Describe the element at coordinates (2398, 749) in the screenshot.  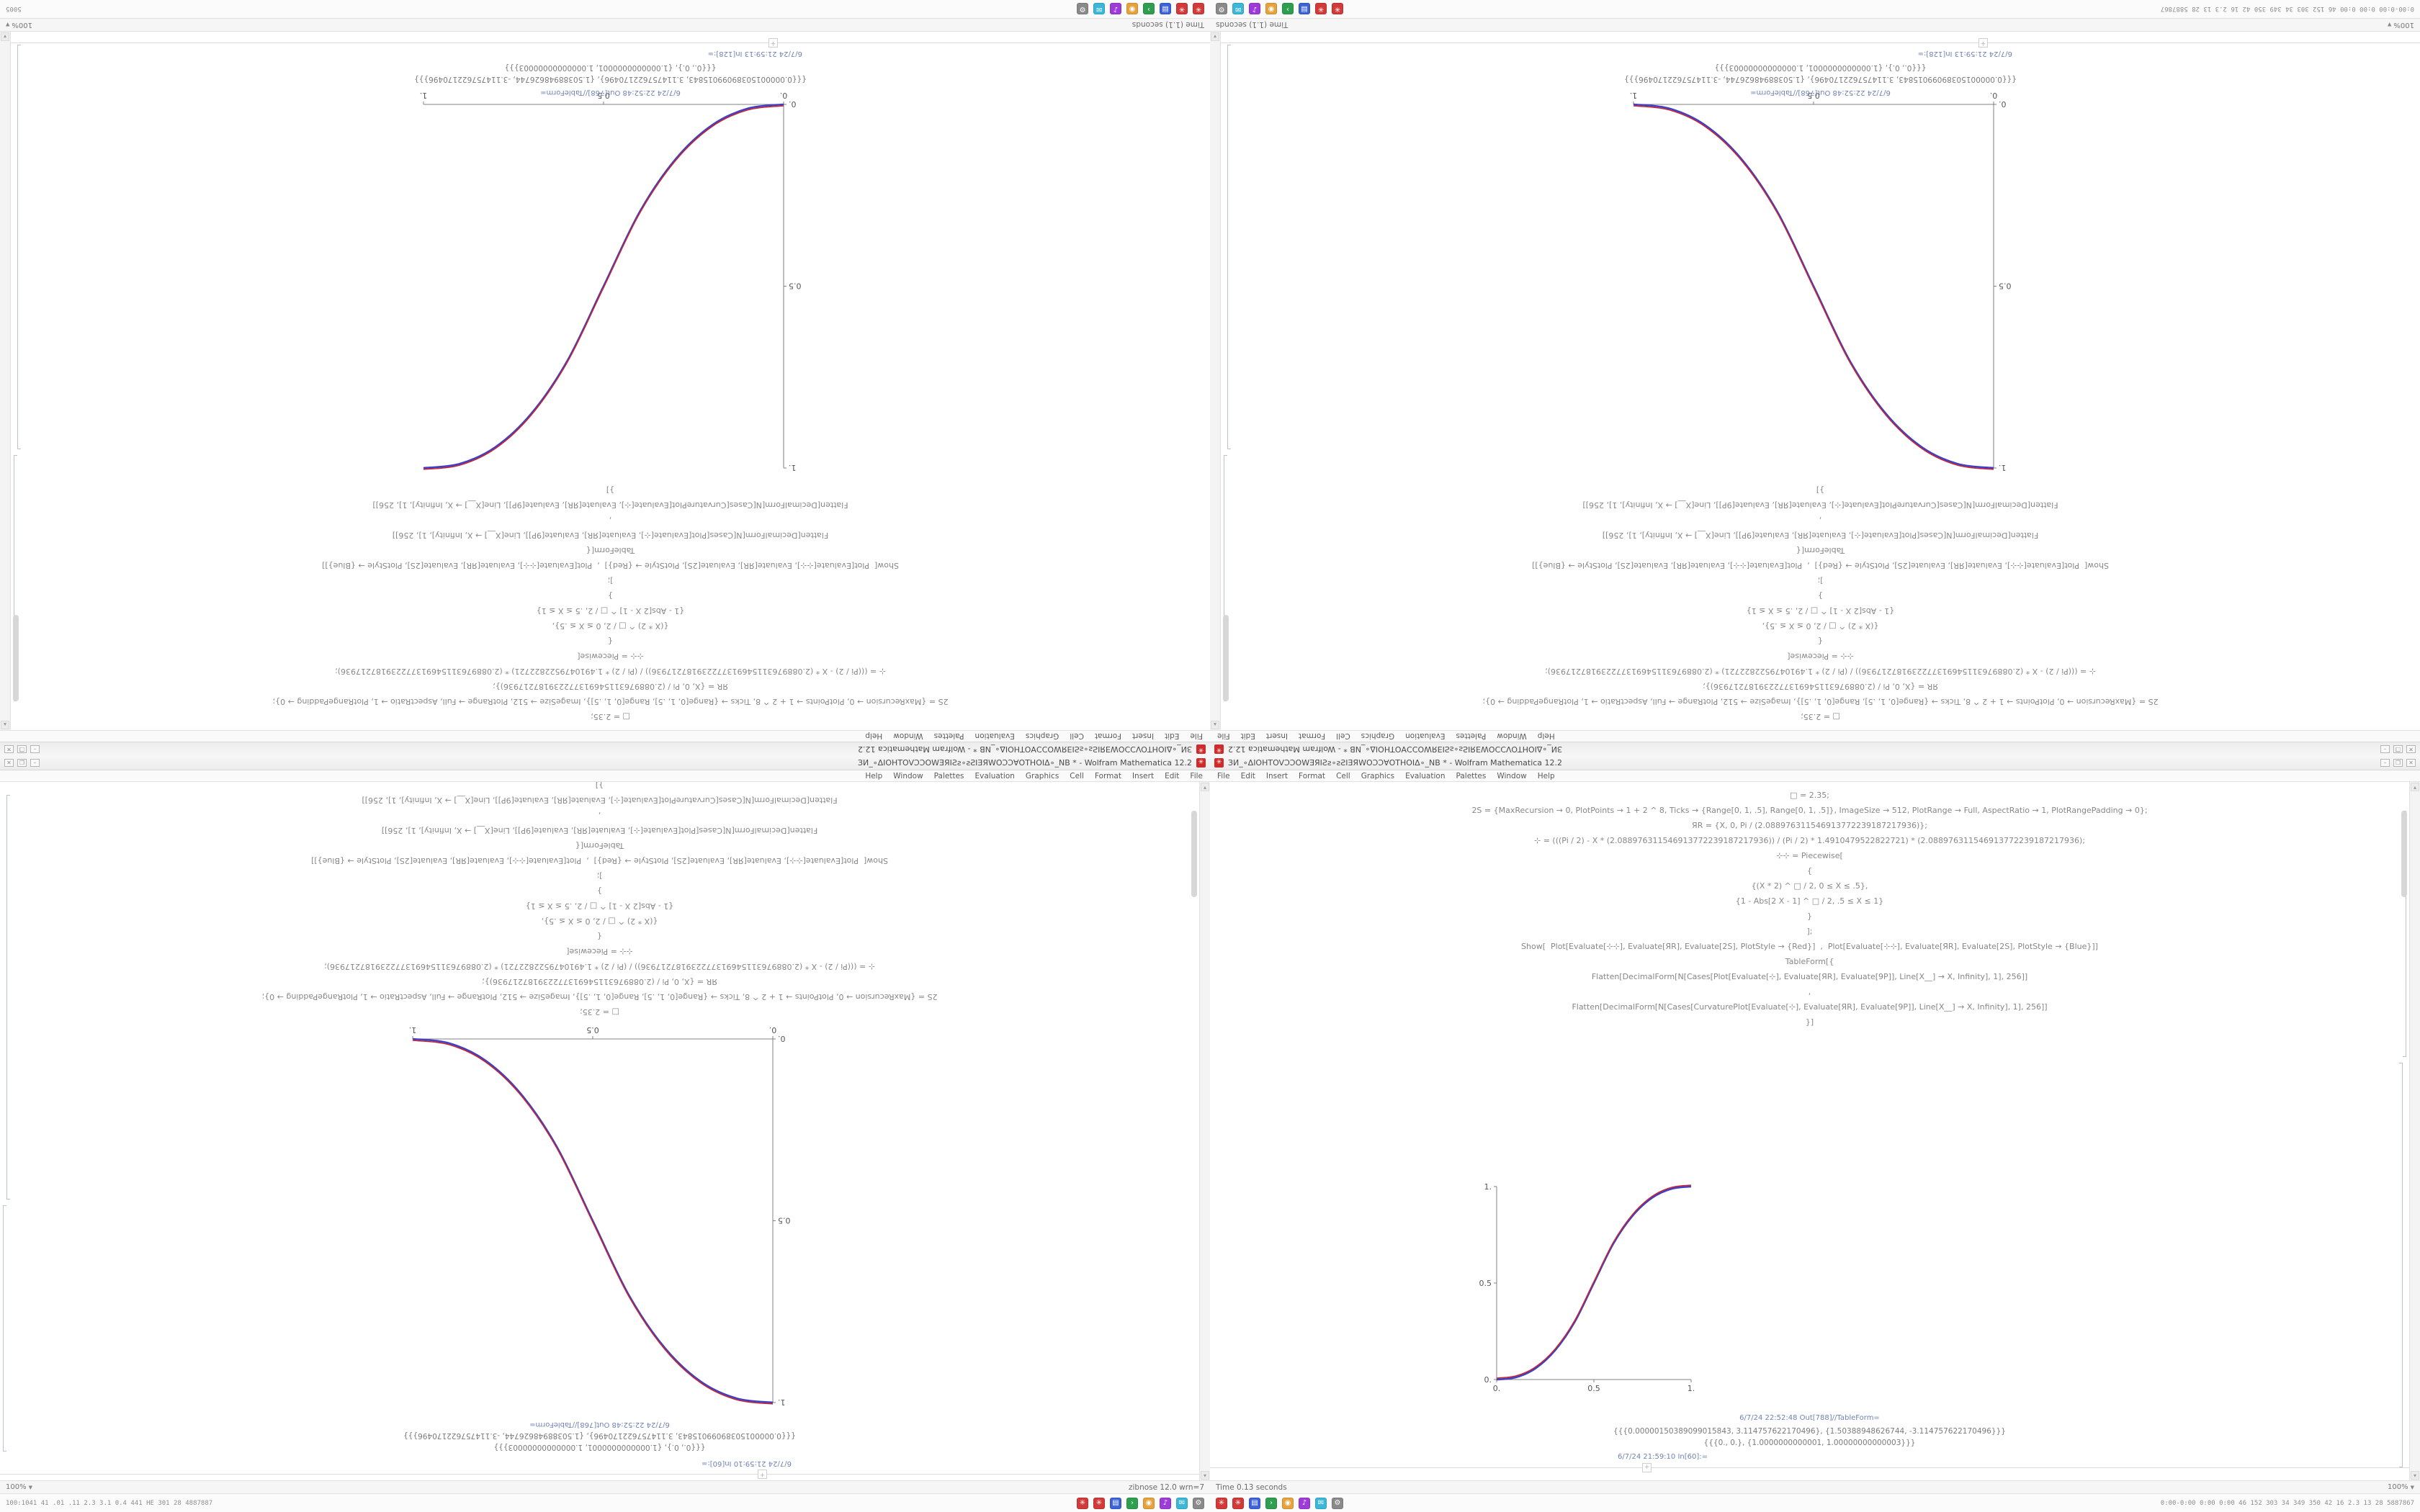
I see `maximize-button: ❐` at that location.